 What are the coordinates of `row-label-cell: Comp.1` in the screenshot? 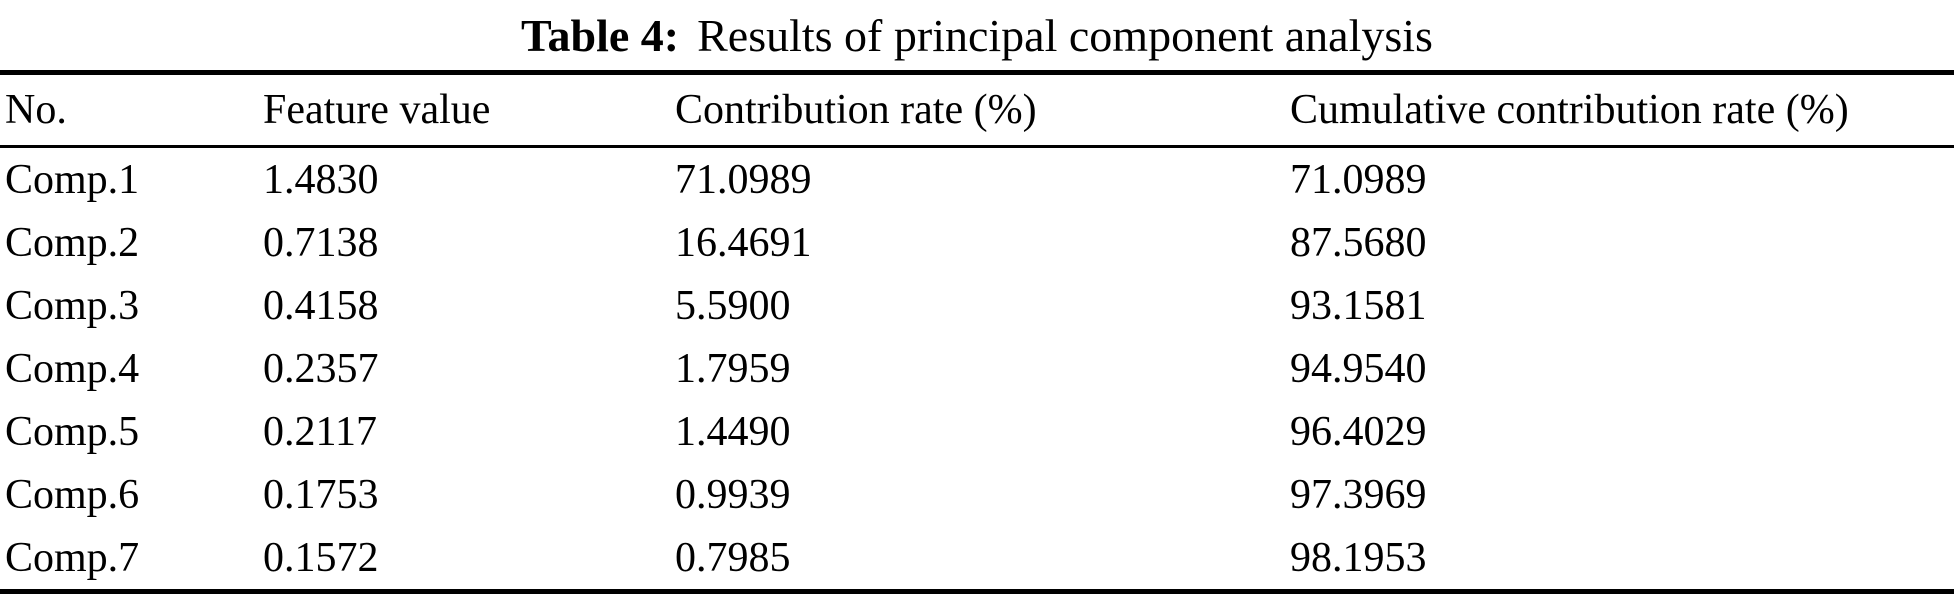 It's located at (72, 179).